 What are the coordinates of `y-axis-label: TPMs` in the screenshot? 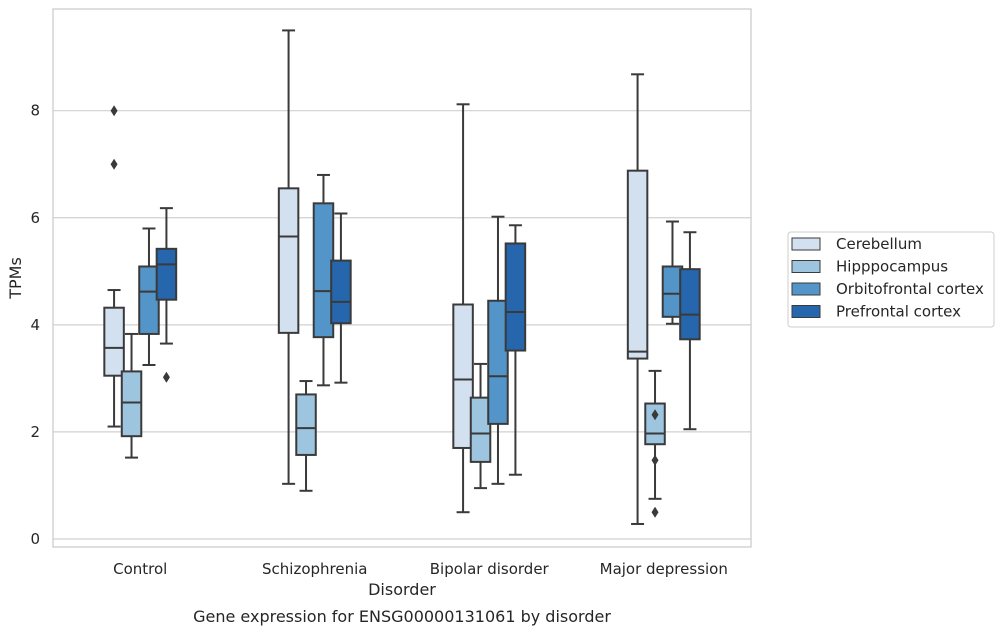 It's located at (15, 278).